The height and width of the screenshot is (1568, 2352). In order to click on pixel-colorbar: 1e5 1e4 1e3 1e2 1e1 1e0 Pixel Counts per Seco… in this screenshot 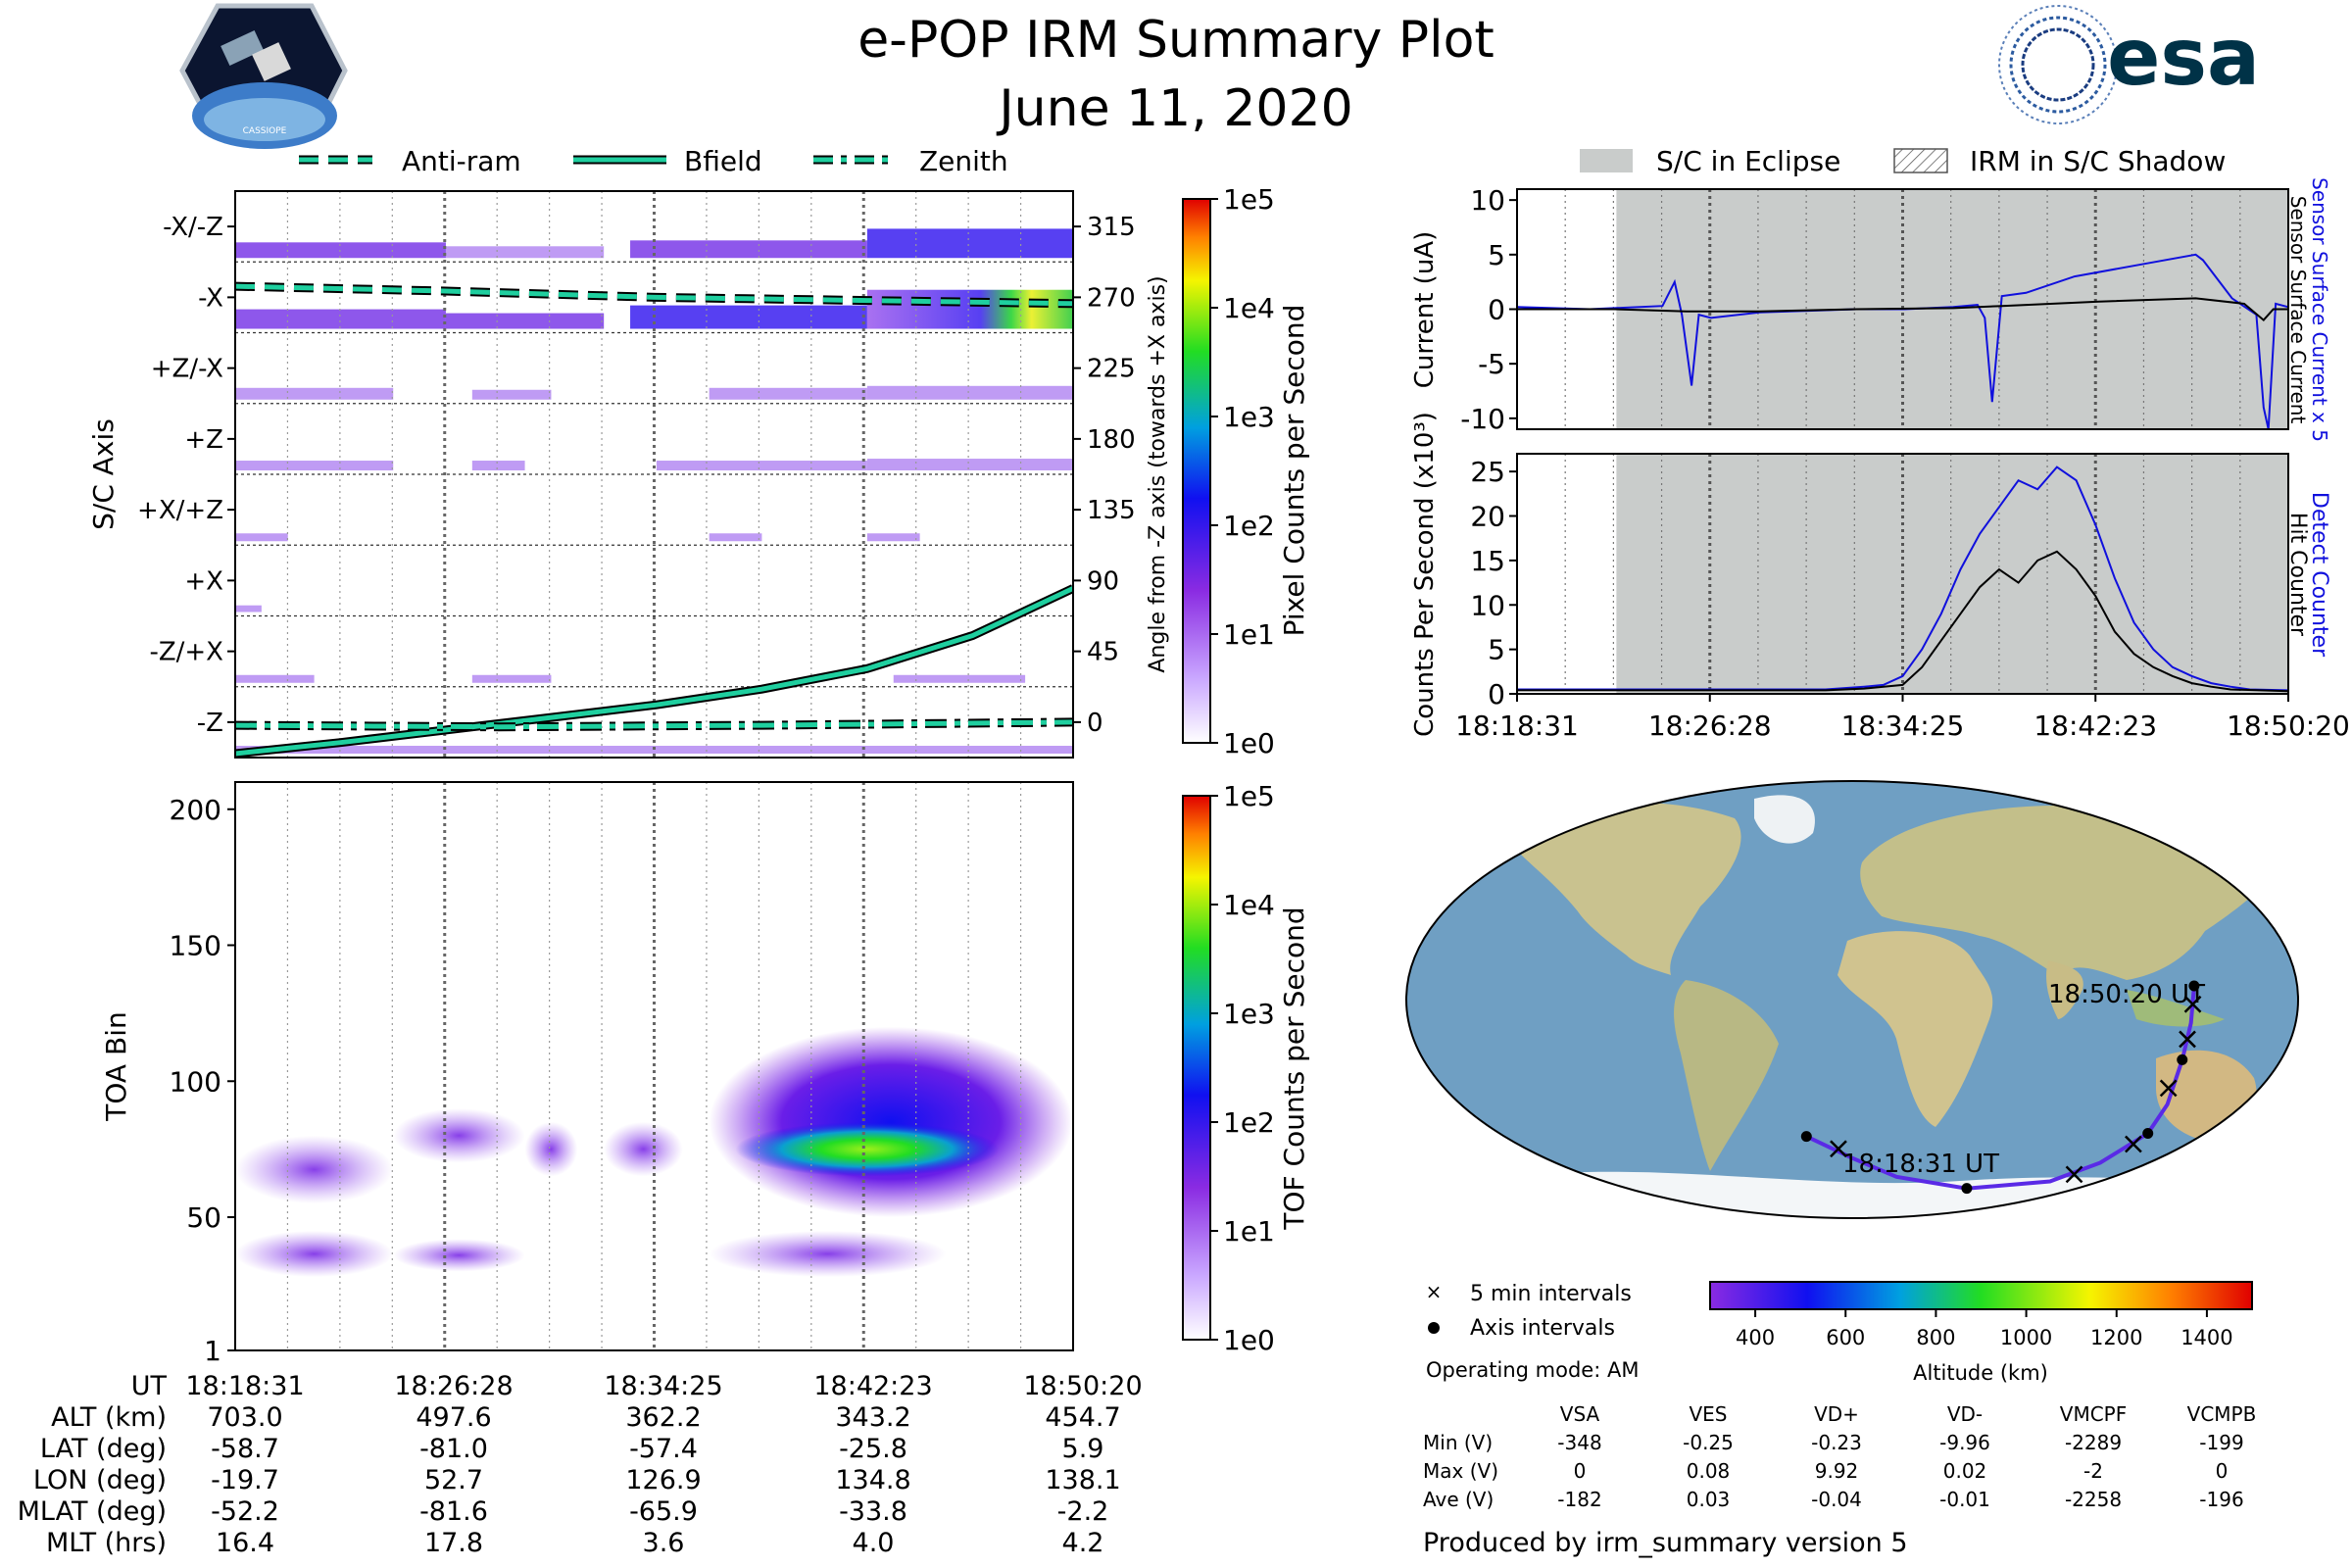, I will do `click(1246, 471)`.